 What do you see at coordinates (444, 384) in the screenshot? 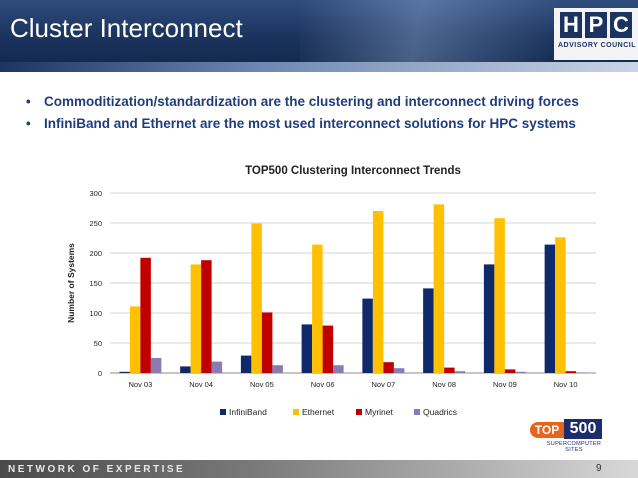
I see `x-tick-label: Nov 08` at bounding box center [444, 384].